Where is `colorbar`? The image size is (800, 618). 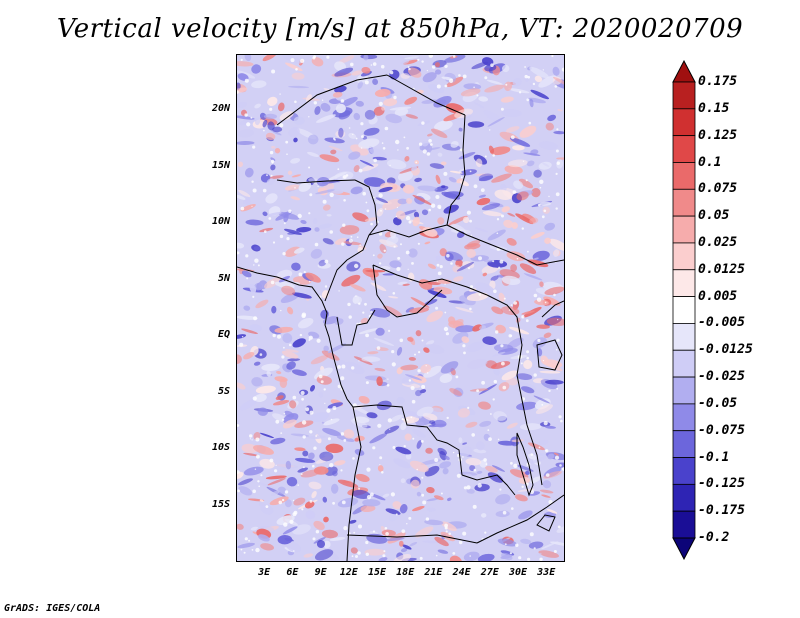
colorbar is located at coordinates (684, 310).